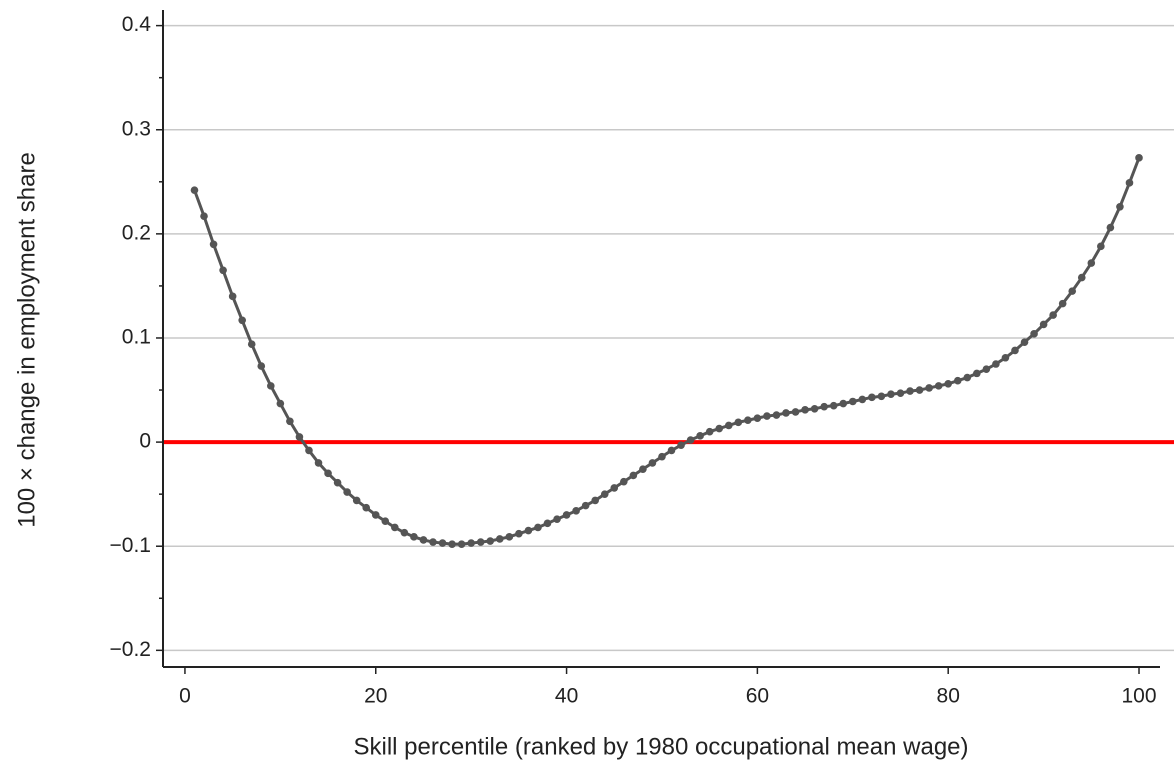 The height and width of the screenshot is (770, 1174). Describe the element at coordinates (130, 649) in the screenshot. I see `y-tick-label: −0.2` at that location.